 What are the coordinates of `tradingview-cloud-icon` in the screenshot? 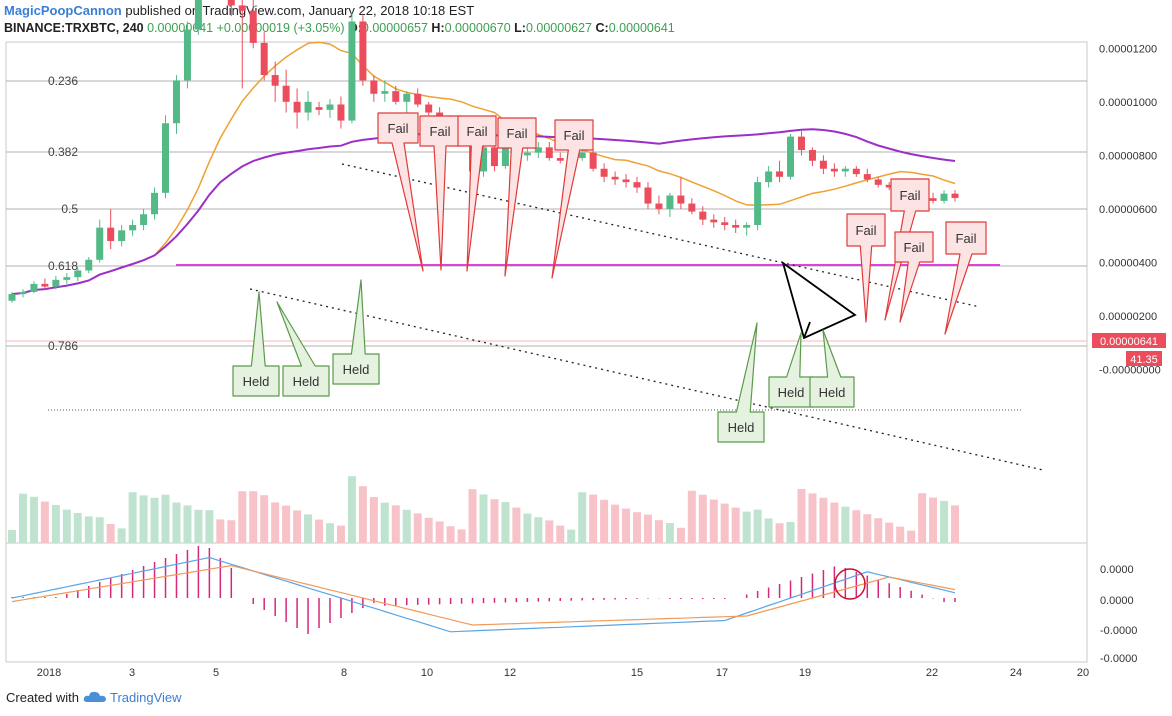 It's located at (95, 698).